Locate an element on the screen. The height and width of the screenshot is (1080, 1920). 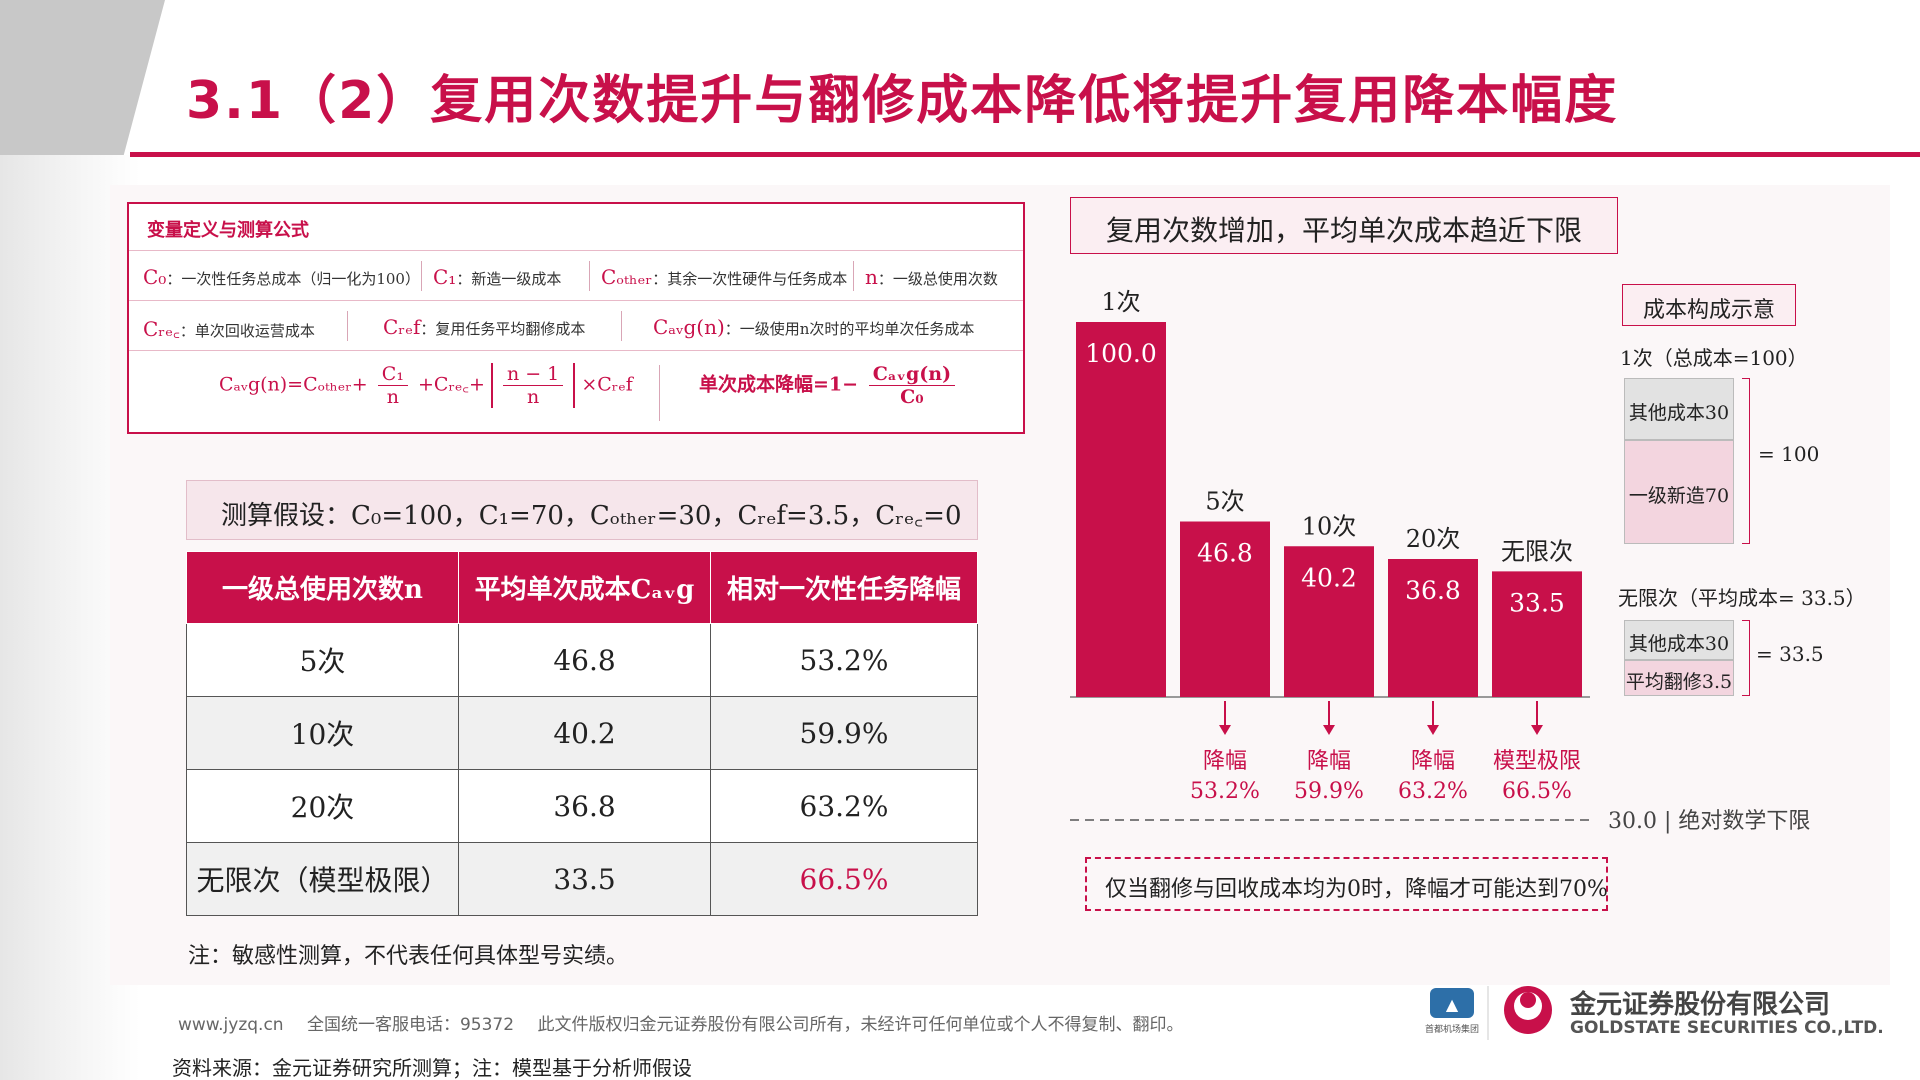
bar-category-label: 5次 is located at coordinates (1224, 502).